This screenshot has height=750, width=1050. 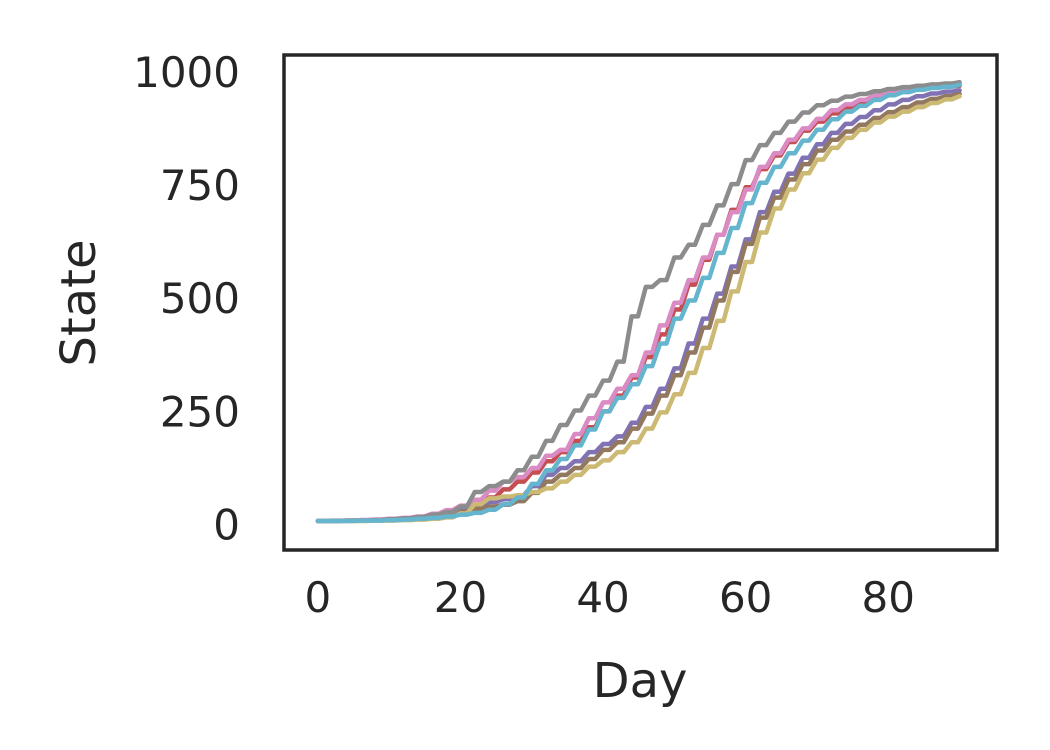 What do you see at coordinates (318, 597) in the screenshot?
I see `x-tick-label-0: 0` at bounding box center [318, 597].